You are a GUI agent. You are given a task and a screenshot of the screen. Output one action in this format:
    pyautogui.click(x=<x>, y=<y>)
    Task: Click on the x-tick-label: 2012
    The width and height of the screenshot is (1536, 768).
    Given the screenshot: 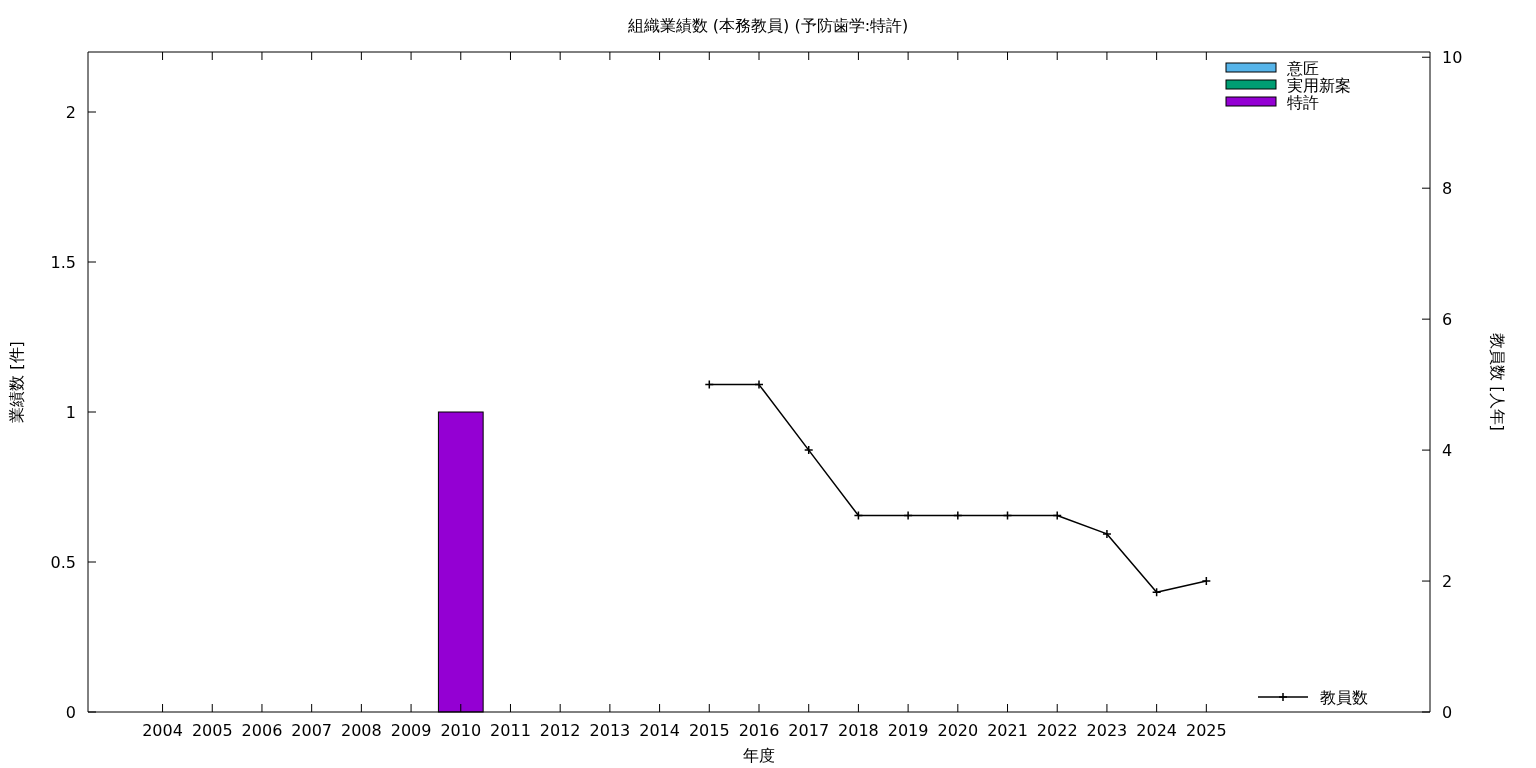 What is the action you would take?
    pyautogui.click(x=560, y=730)
    